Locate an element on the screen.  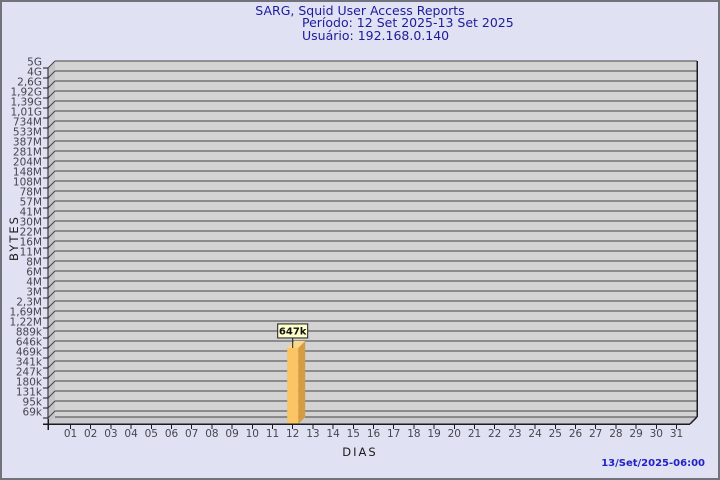
y-tick-label: 11M is located at coordinates (31, 253).